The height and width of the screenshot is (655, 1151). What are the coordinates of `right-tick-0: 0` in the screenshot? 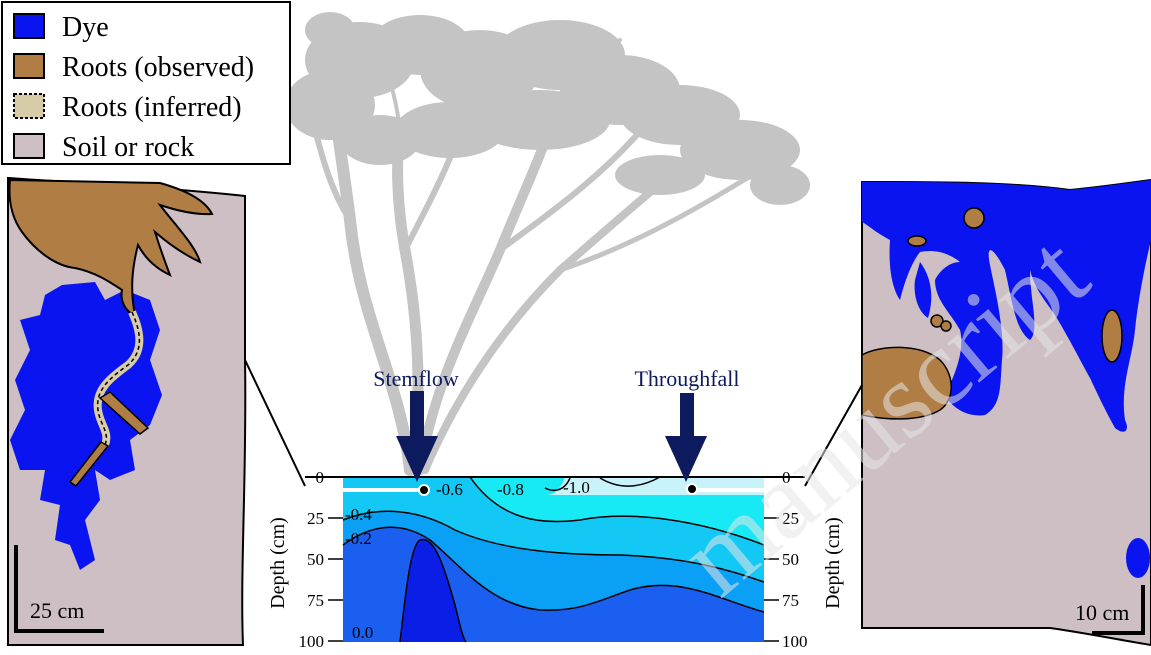 It's located at (786, 477).